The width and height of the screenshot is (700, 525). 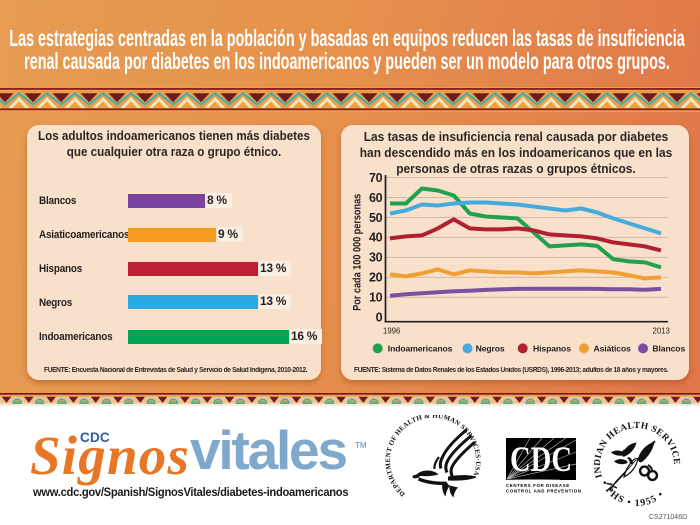 What do you see at coordinates (376, 178) in the screenshot?
I see `svg-text: 70` at bounding box center [376, 178].